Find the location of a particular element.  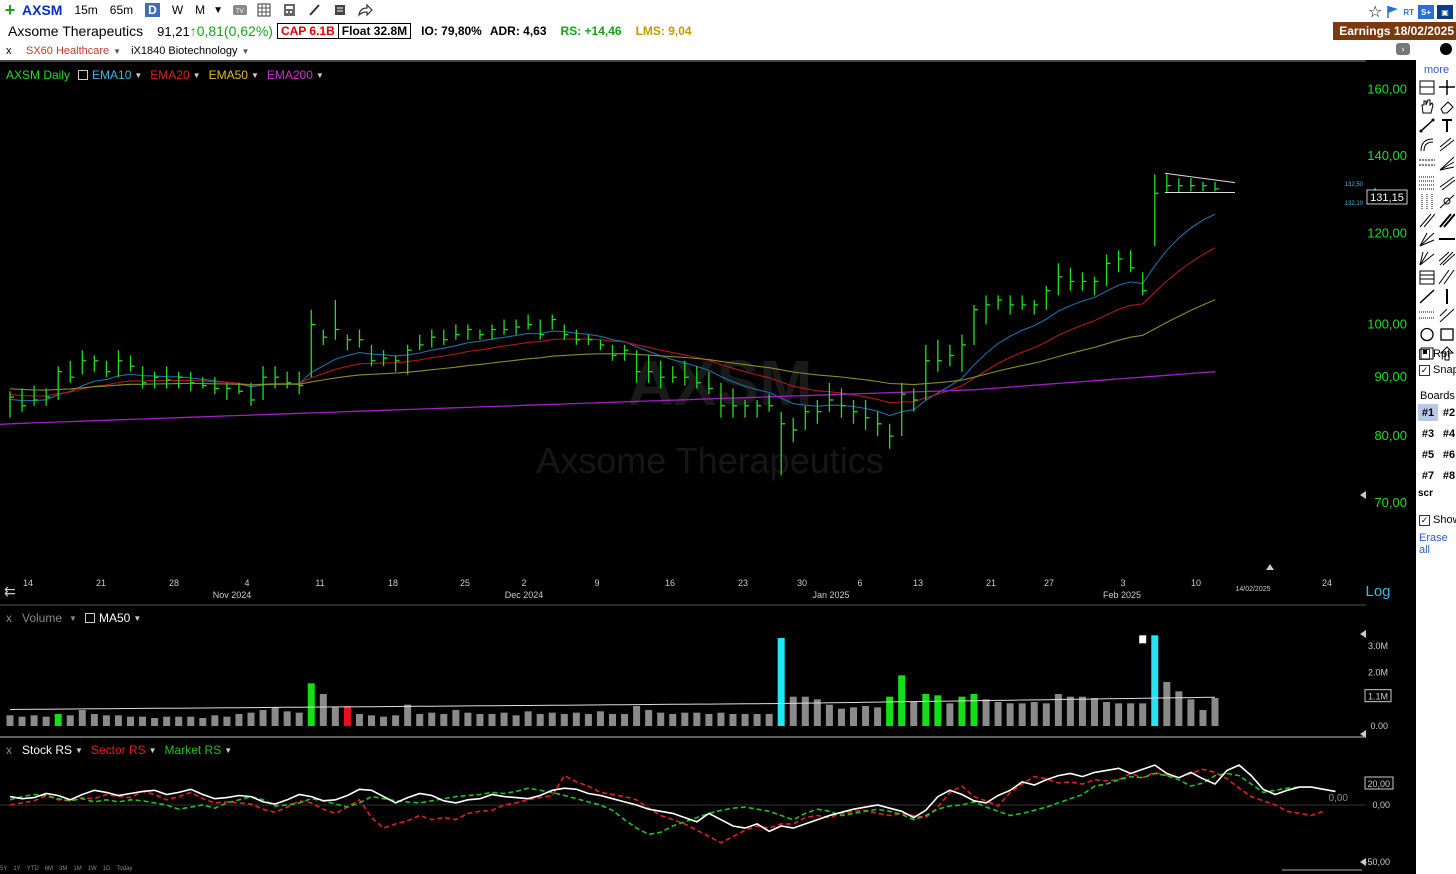

pitchfork-tool-icon is located at coordinates (1447, 201).